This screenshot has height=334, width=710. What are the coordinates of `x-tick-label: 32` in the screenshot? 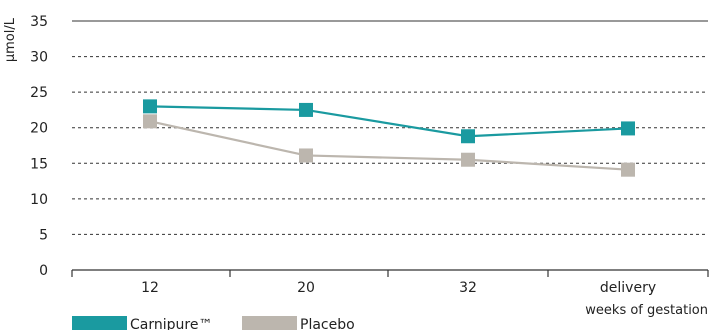 It's located at (468, 288).